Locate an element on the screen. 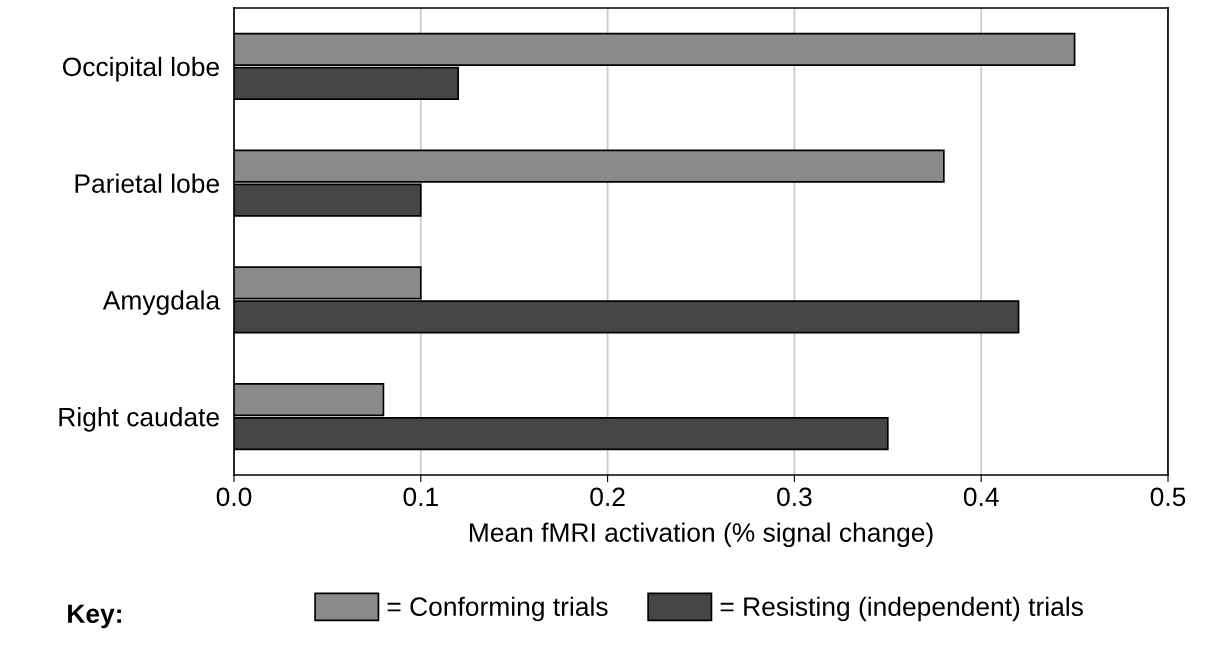 Image resolution: width=1206 pixels, height=645 pixels. y-tick-label: Right caudate is located at coordinates (139, 419).